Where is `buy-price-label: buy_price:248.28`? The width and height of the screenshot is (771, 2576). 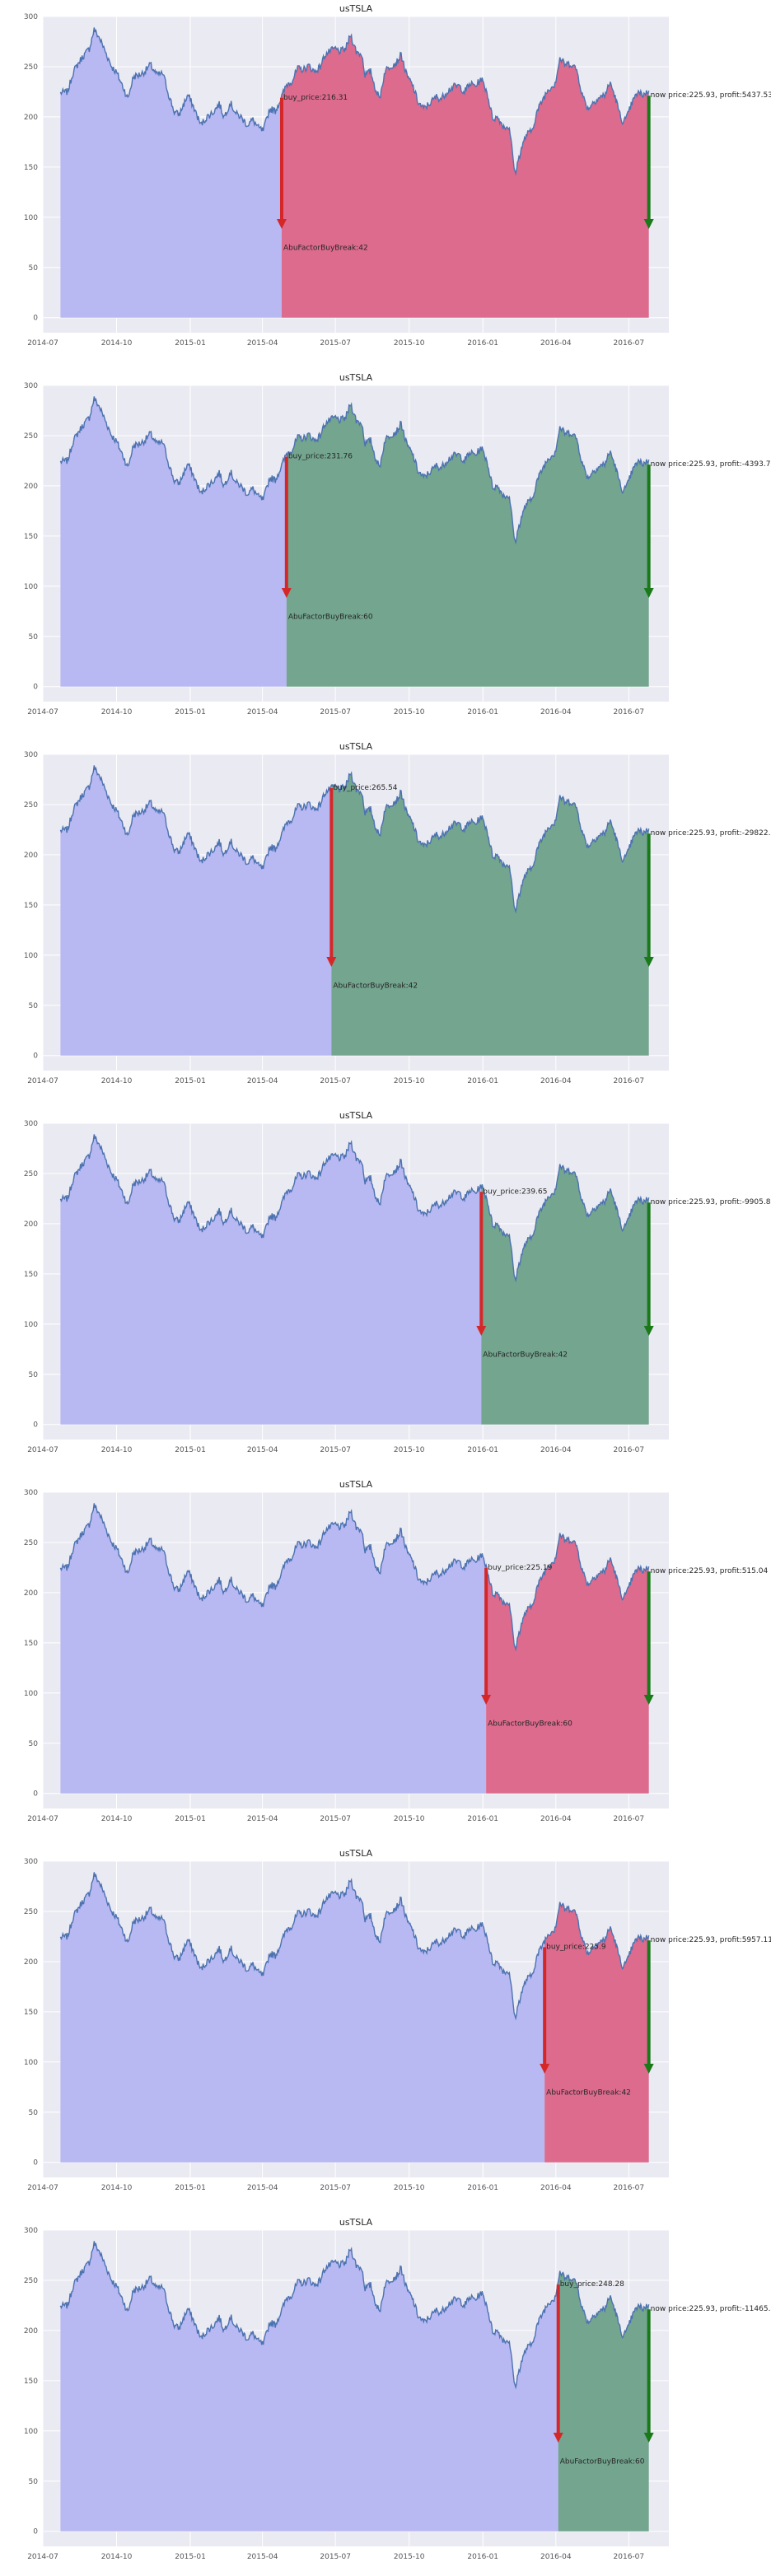
buy-price-label: buy_price:248.28 is located at coordinates (592, 2284).